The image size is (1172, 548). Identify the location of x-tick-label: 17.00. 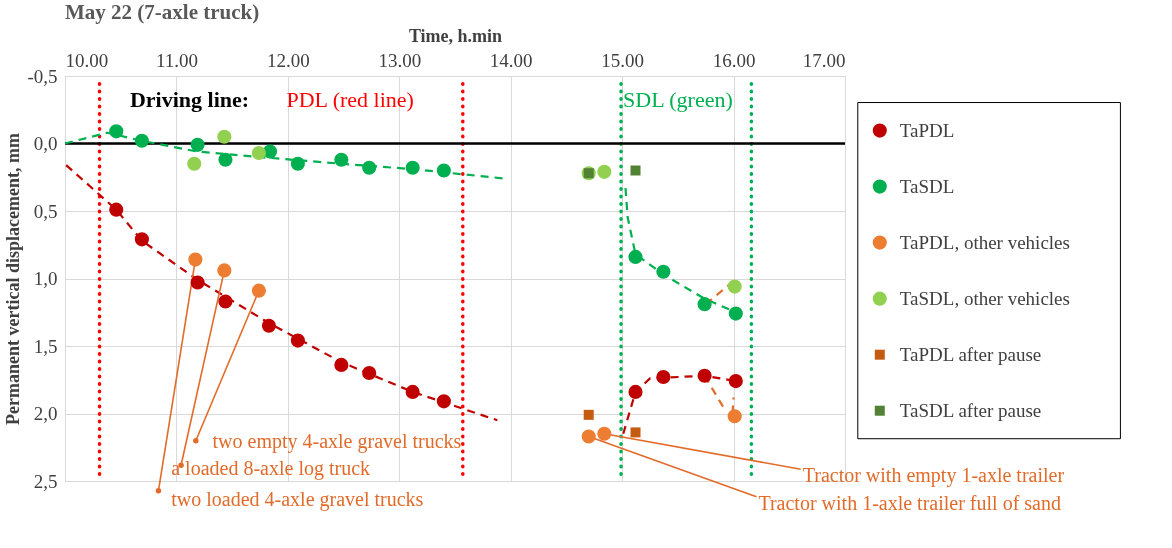
(824, 60).